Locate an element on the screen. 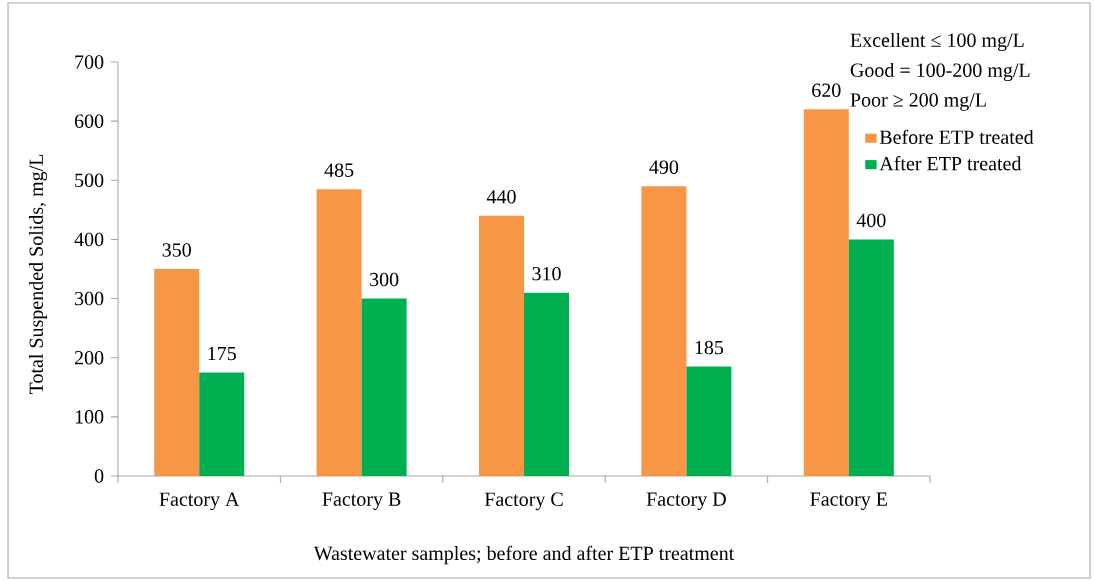  data-label: 400 is located at coordinates (871, 220).